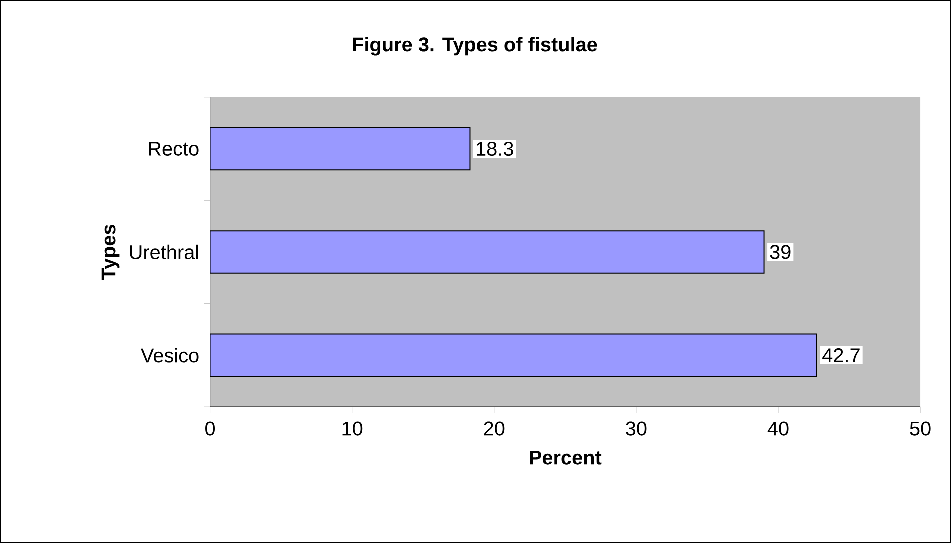 The height and width of the screenshot is (543, 951). I want to click on x-tick-label: 50, so click(920, 429).